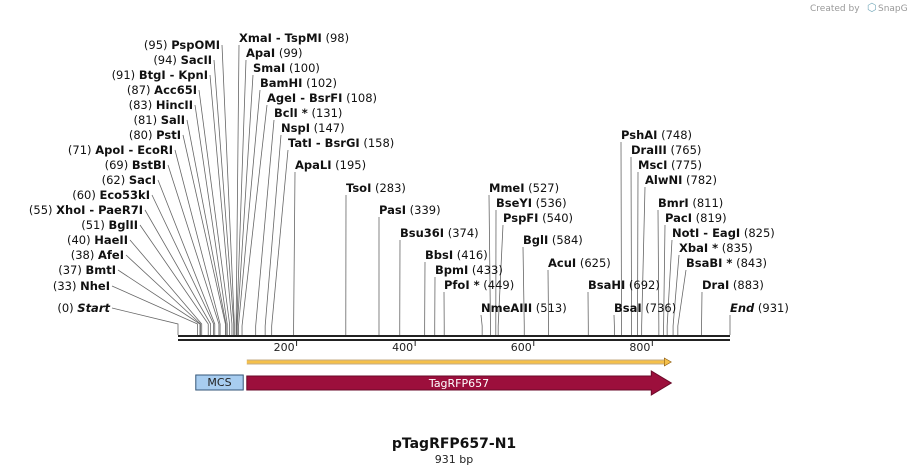  I want to click on site-label-mmei: MmeI (527), so click(524, 188).